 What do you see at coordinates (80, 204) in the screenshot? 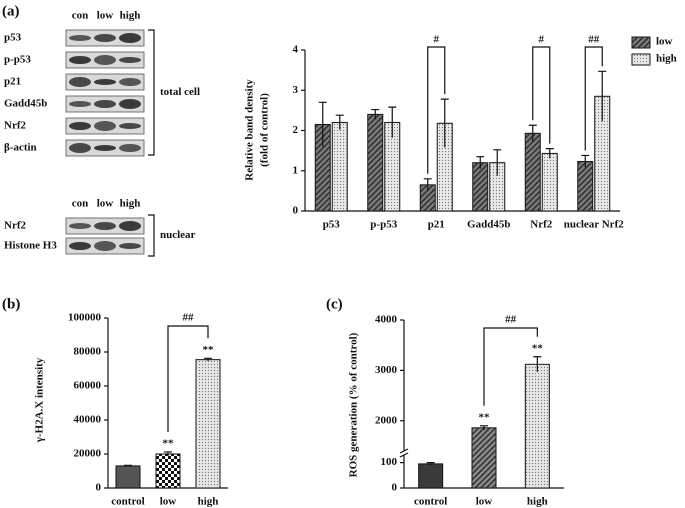
I see `lane-label: con` at bounding box center [80, 204].